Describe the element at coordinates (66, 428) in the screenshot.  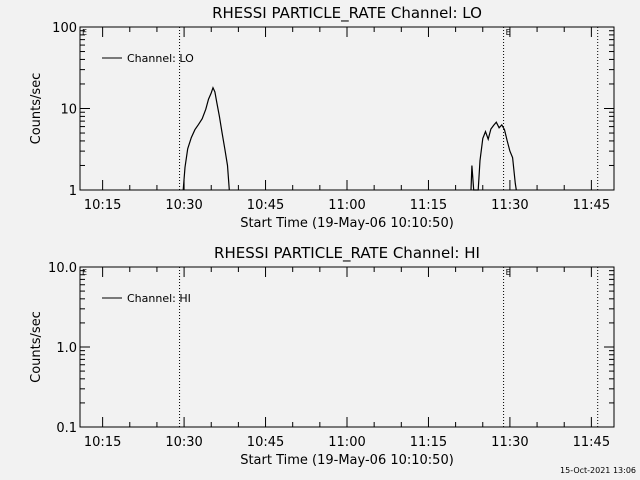
I see `y-tick-label: 0.1` at that location.